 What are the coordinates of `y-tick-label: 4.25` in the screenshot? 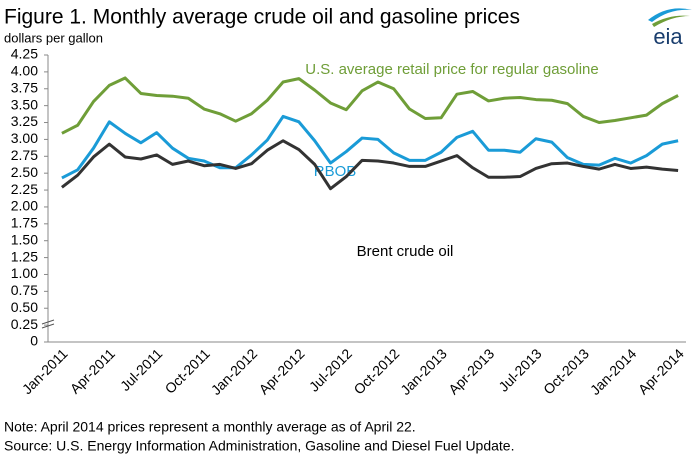 It's located at (24, 54).